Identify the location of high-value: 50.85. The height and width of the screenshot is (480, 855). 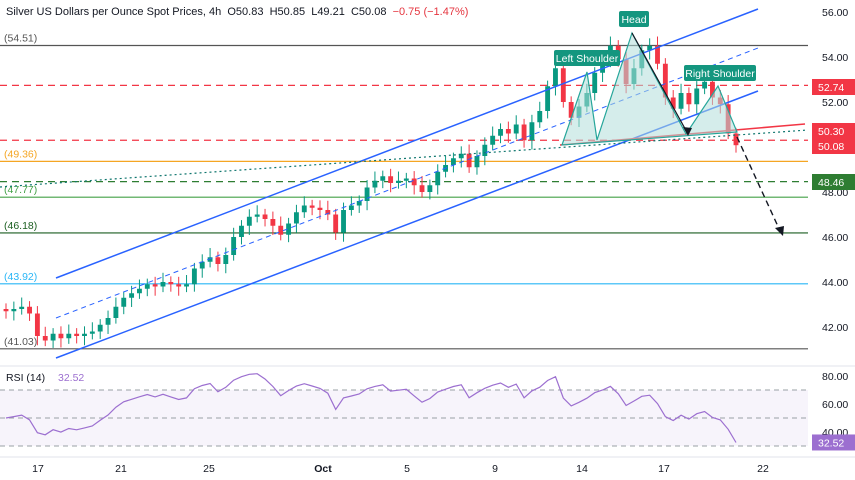
(291, 12).